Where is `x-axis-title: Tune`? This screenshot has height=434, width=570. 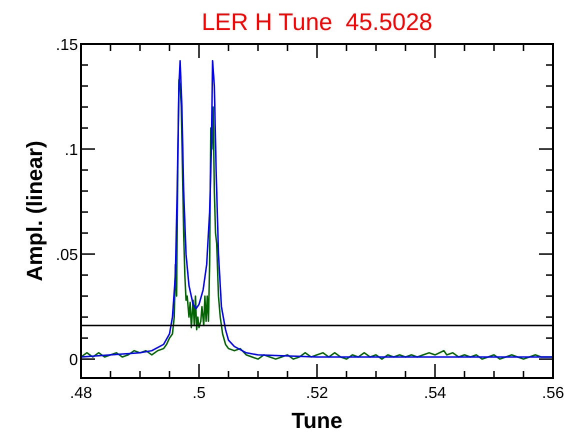
x-axis-title: Tune is located at coordinates (317, 420).